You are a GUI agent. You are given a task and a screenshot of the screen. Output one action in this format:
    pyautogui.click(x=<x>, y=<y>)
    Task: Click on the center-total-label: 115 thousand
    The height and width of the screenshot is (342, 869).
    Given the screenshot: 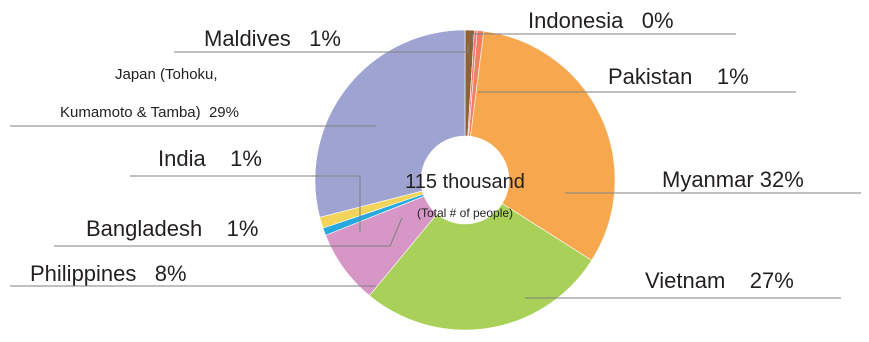 What is the action you would take?
    pyautogui.click(x=465, y=182)
    